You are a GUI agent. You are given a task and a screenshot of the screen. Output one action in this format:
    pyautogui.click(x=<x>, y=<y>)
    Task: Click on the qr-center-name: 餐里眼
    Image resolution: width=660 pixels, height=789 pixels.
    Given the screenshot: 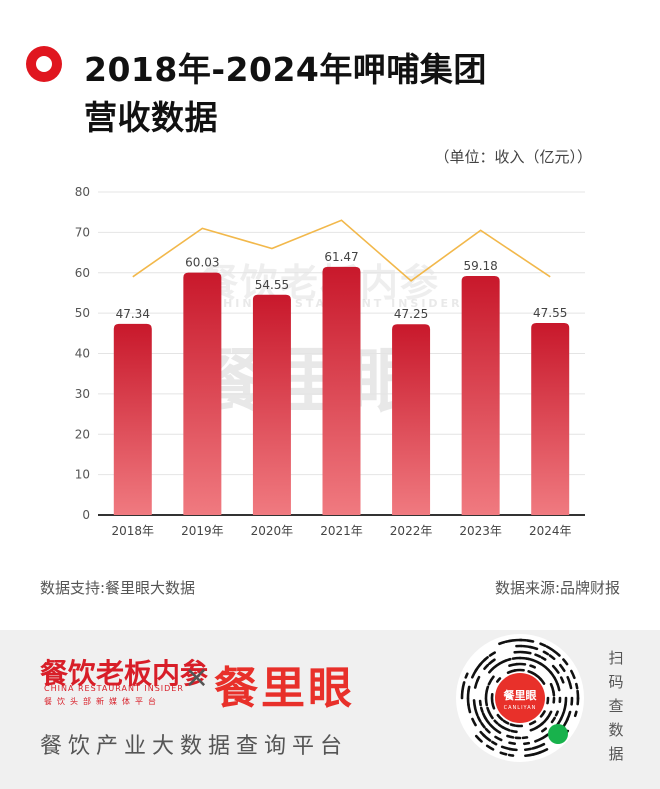 What is the action you would take?
    pyautogui.click(x=520, y=695)
    